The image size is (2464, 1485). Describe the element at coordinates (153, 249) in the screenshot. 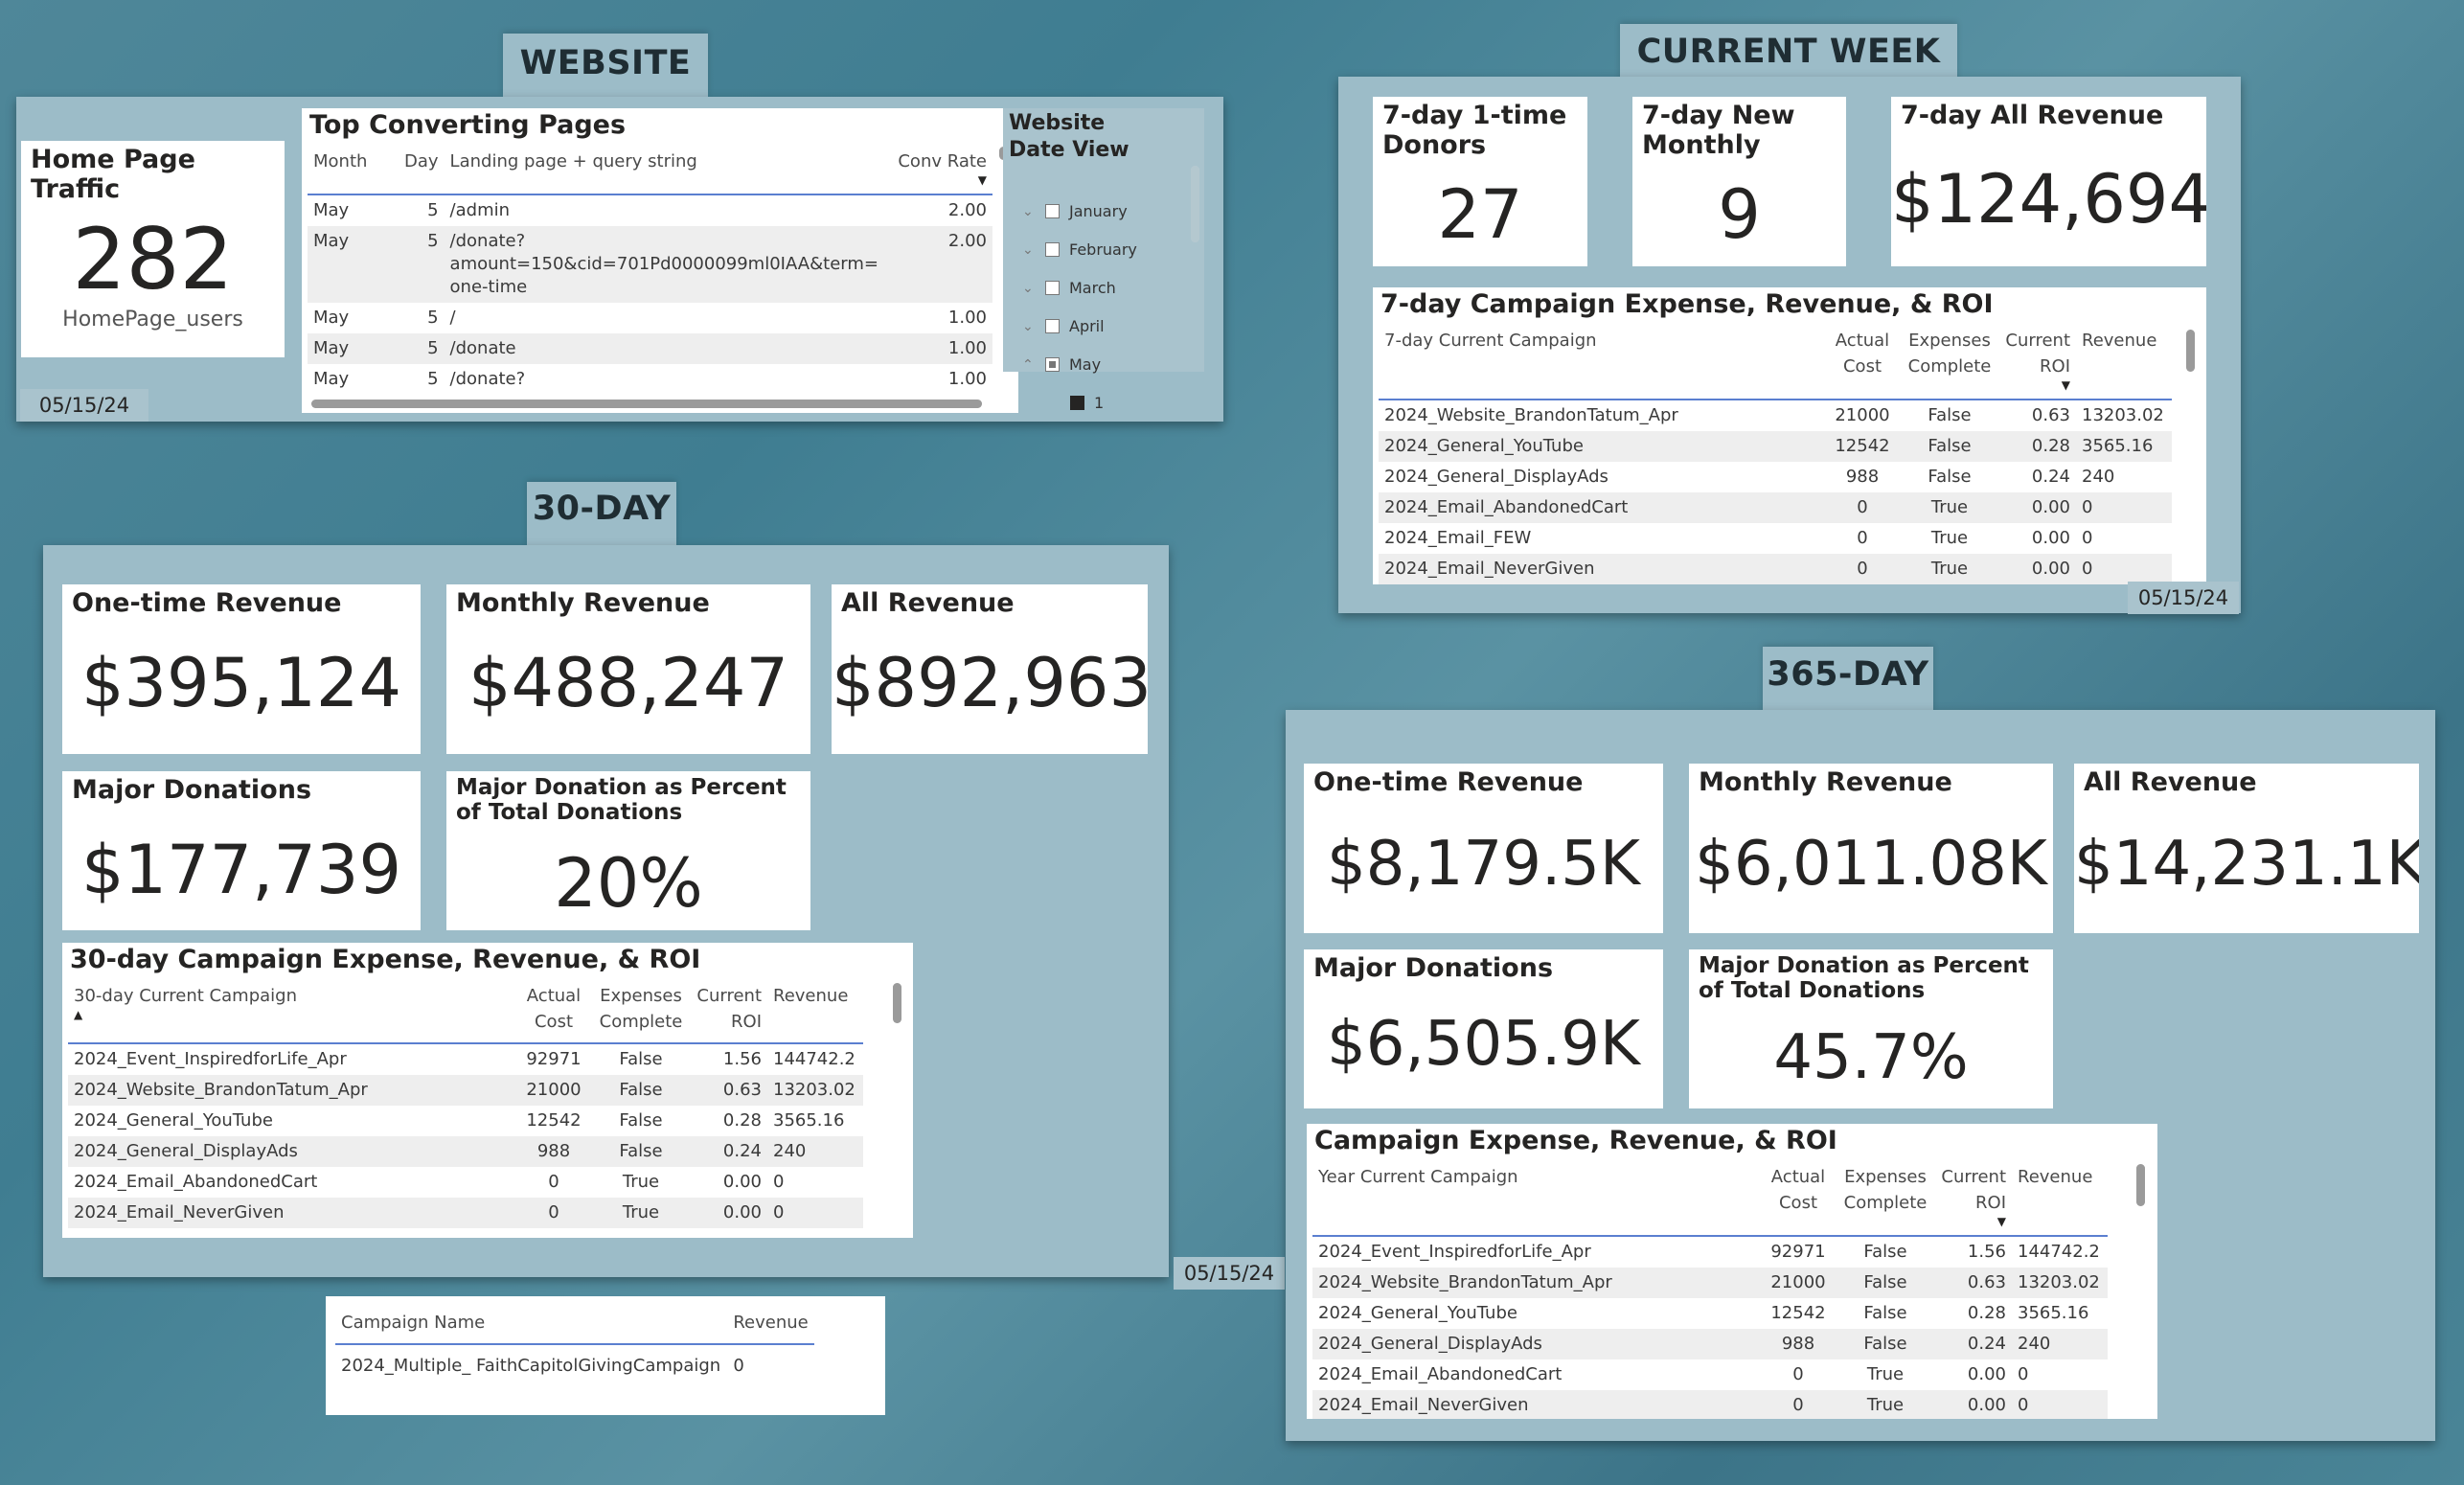

I see `home-traffic-card: Home Page Traffic 282 HomePage_users` at that location.